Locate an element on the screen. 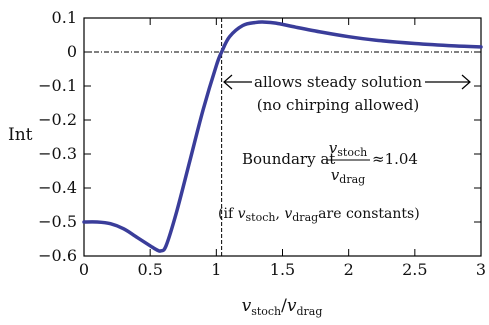  y-tick-label: −0.5 is located at coordinates (57, 221).